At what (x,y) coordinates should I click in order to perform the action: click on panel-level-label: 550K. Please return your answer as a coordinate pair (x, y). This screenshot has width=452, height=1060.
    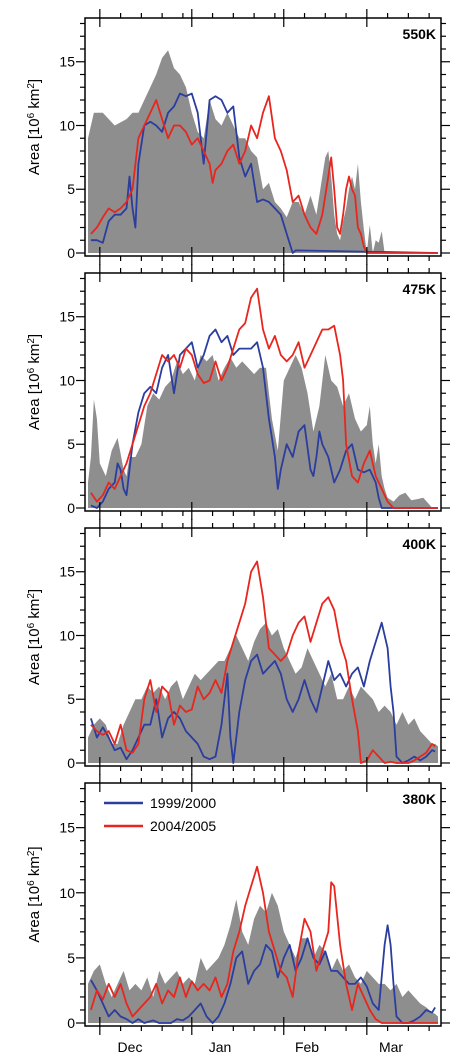
    Looking at the image, I should click on (419, 34).